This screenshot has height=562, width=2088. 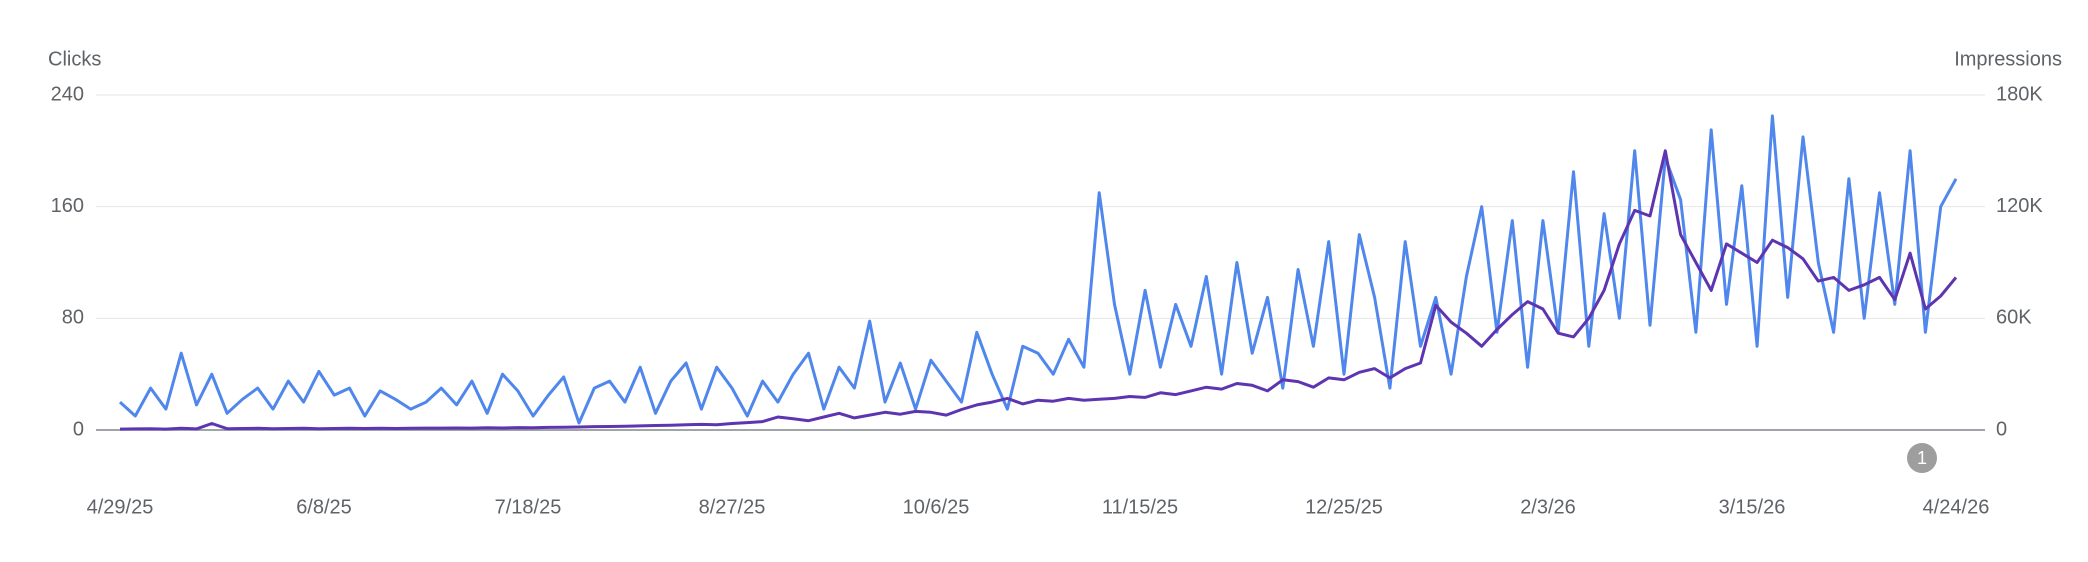 I want to click on y-tick-label: 80, so click(x=73, y=318).